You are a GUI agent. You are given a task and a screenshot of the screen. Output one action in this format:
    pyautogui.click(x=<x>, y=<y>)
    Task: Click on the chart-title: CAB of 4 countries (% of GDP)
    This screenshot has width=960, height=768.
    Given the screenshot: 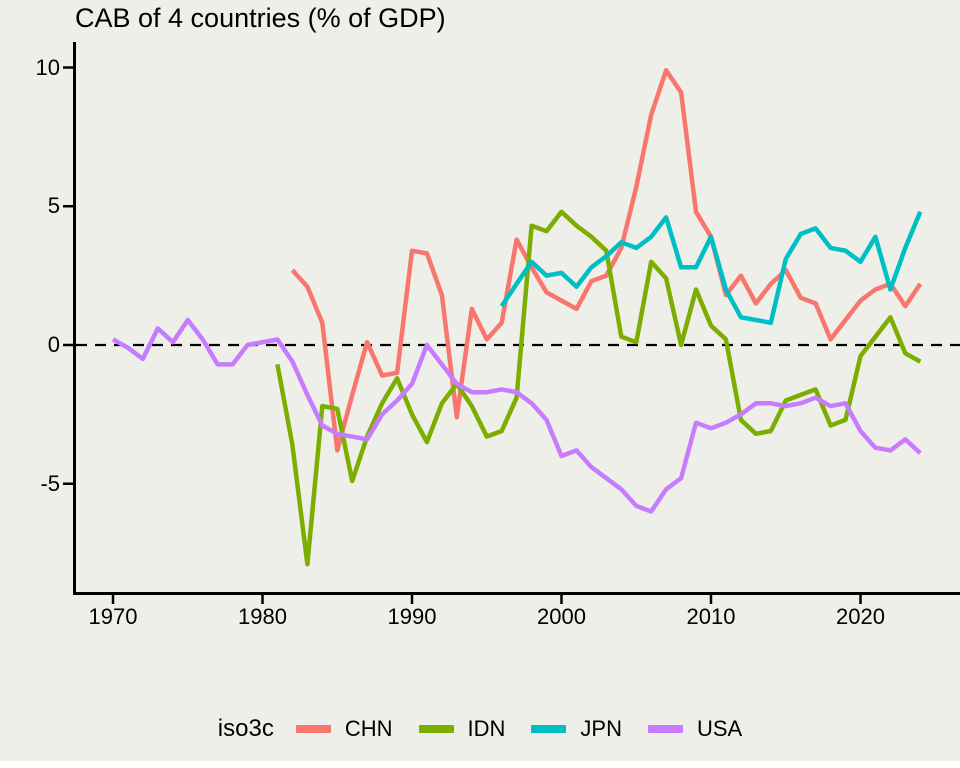 What is the action you would take?
    pyautogui.click(x=260, y=18)
    